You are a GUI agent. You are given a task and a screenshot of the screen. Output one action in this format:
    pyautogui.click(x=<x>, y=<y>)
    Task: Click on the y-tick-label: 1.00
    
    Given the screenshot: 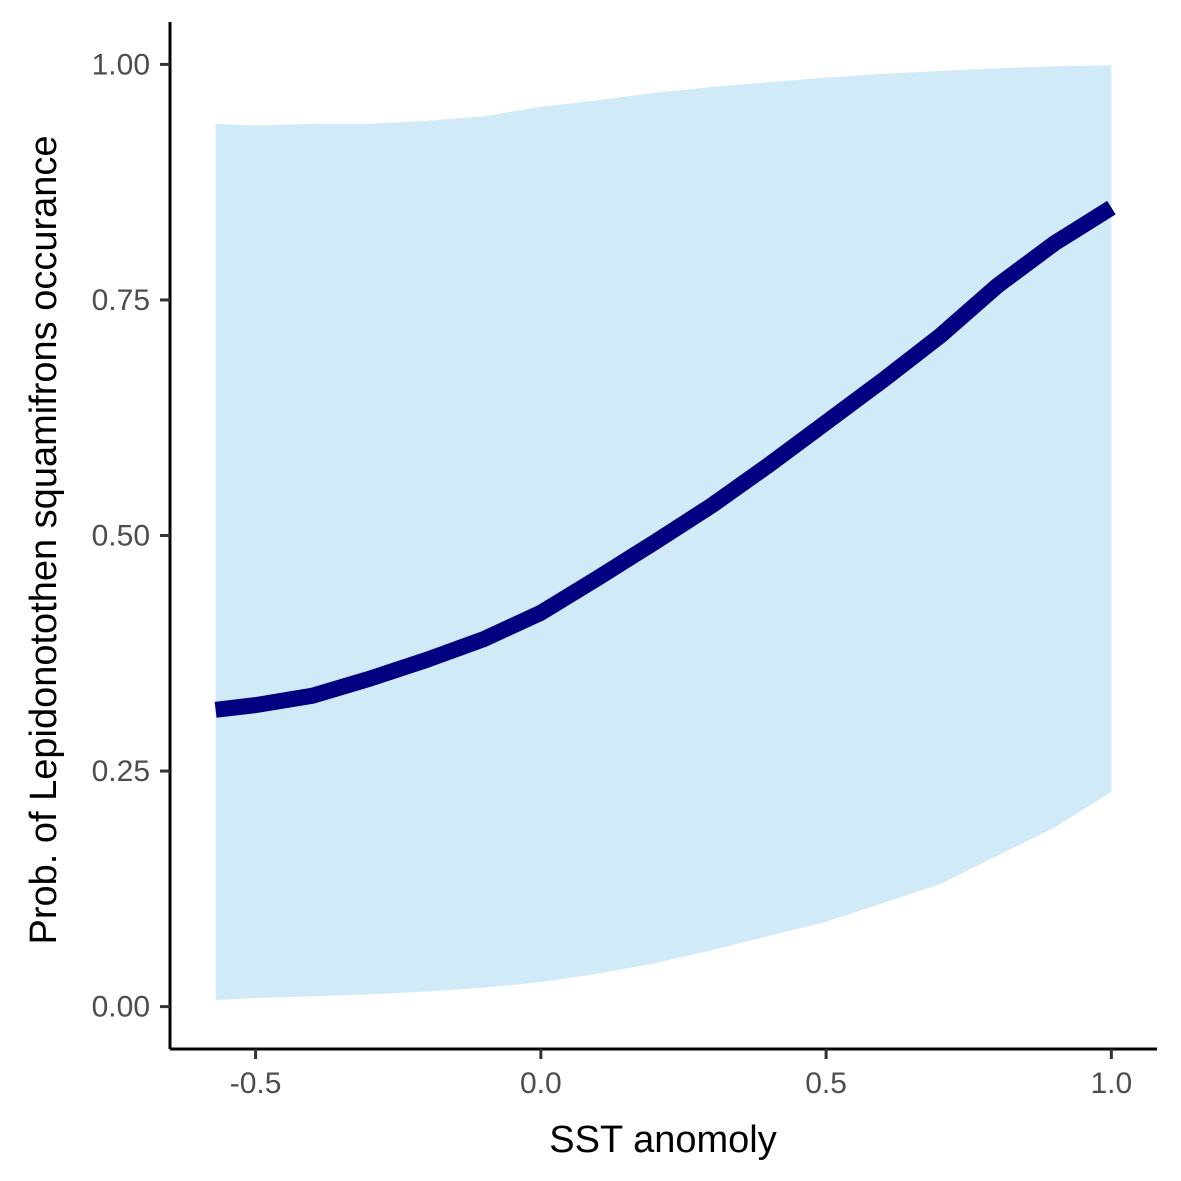 What is the action you would take?
    pyautogui.click(x=121, y=64)
    